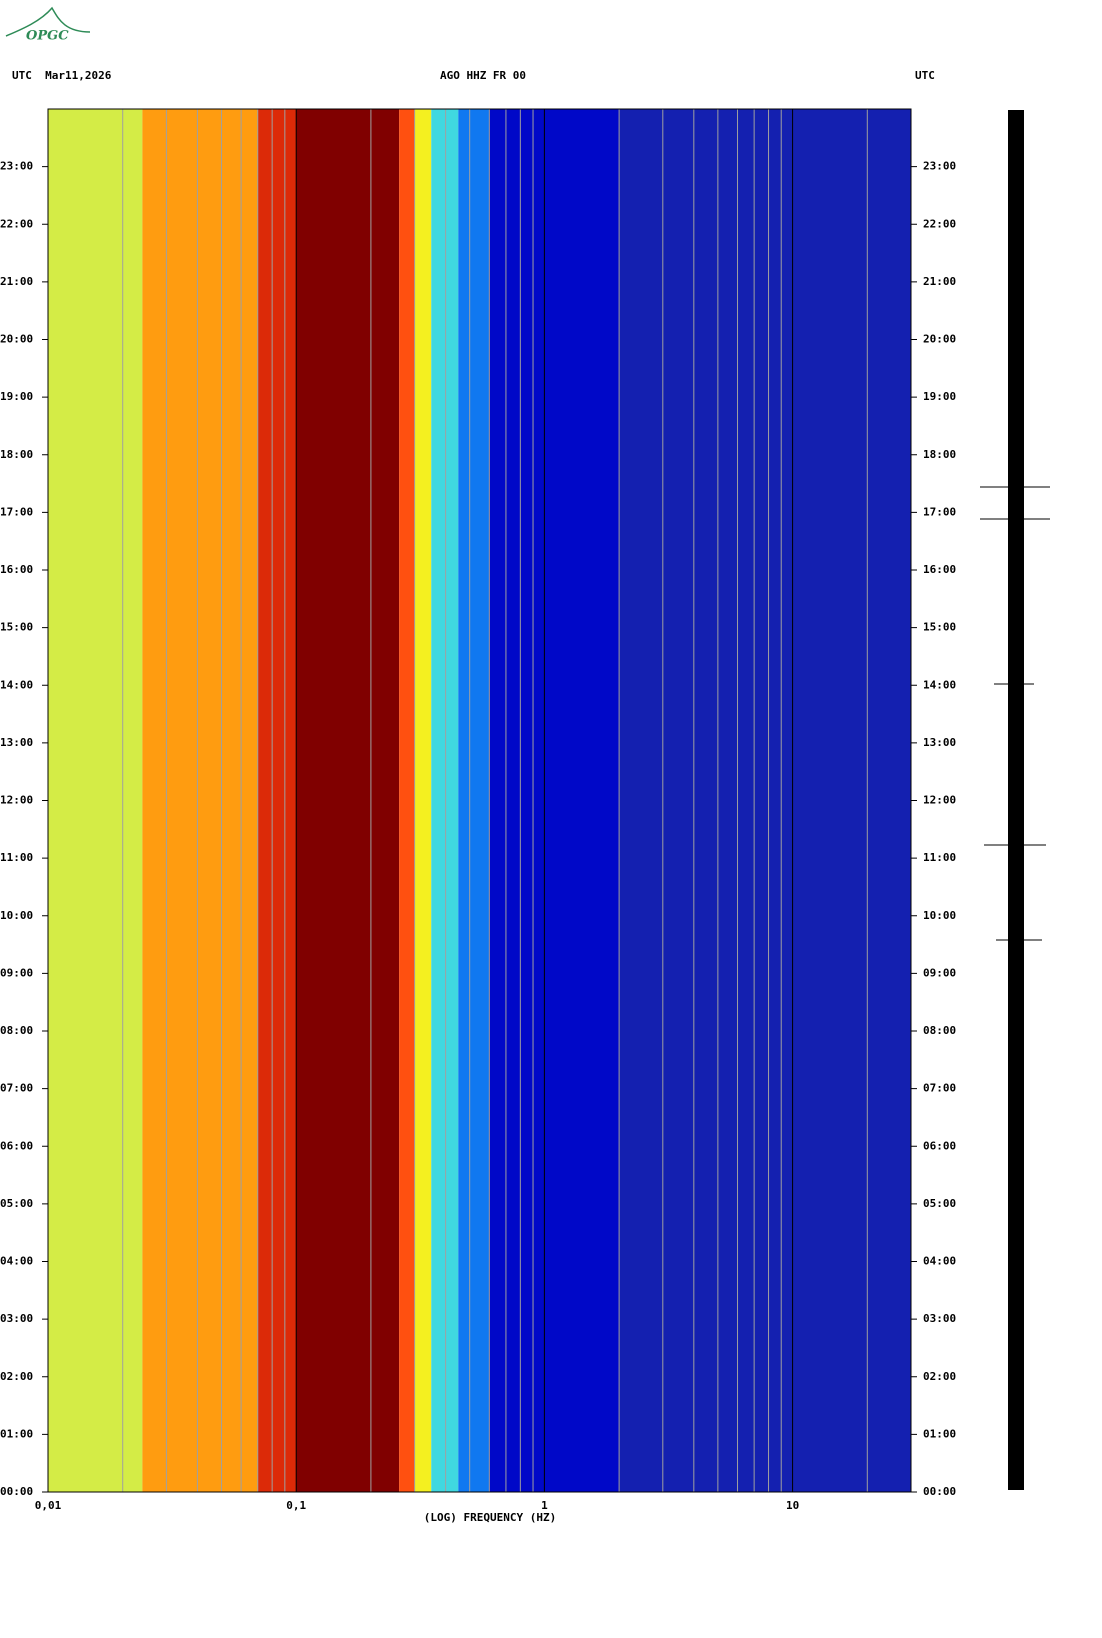 The width and height of the screenshot is (1102, 1638). Describe the element at coordinates (490, 1517) in the screenshot. I see `x-axis-label: (LOG) FREQUENCY (HZ)` at that location.